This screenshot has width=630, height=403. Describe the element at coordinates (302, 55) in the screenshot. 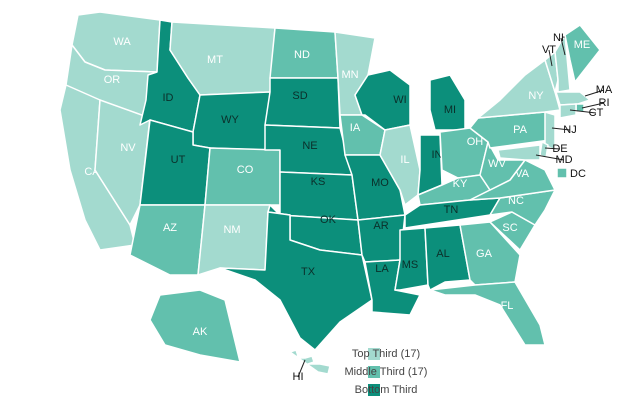

I see `state-label: ND` at that location.